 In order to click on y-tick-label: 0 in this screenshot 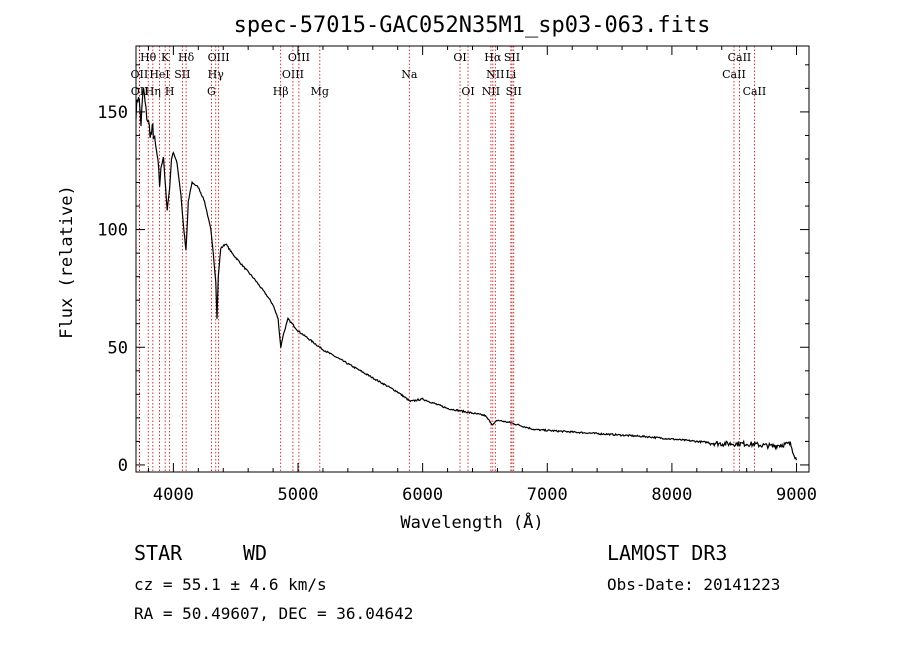, I will do `click(123, 466)`.